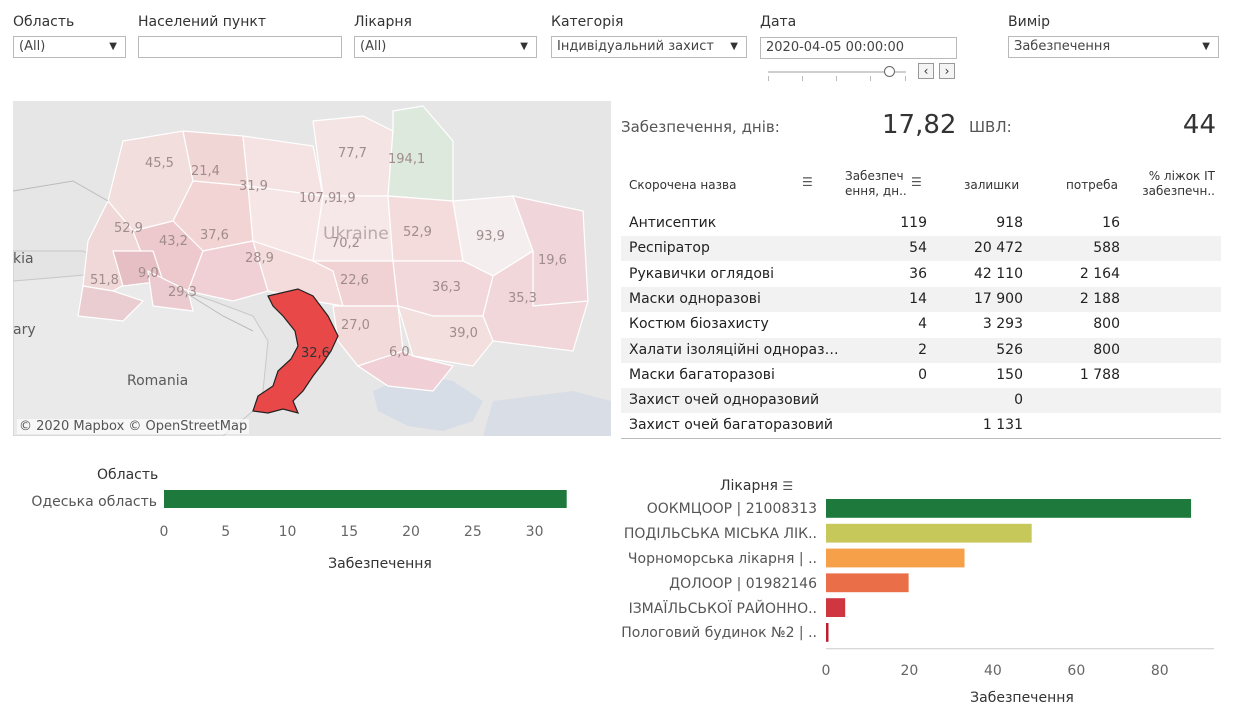  What do you see at coordinates (998, 298) in the screenshot?
I see `cell-stock: 17 900` at bounding box center [998, 298].